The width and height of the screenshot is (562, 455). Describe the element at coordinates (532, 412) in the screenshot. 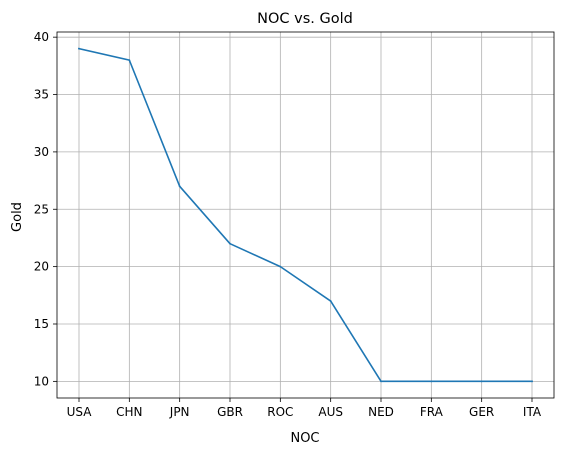

I see `x-tick-label: ITA` at that location.